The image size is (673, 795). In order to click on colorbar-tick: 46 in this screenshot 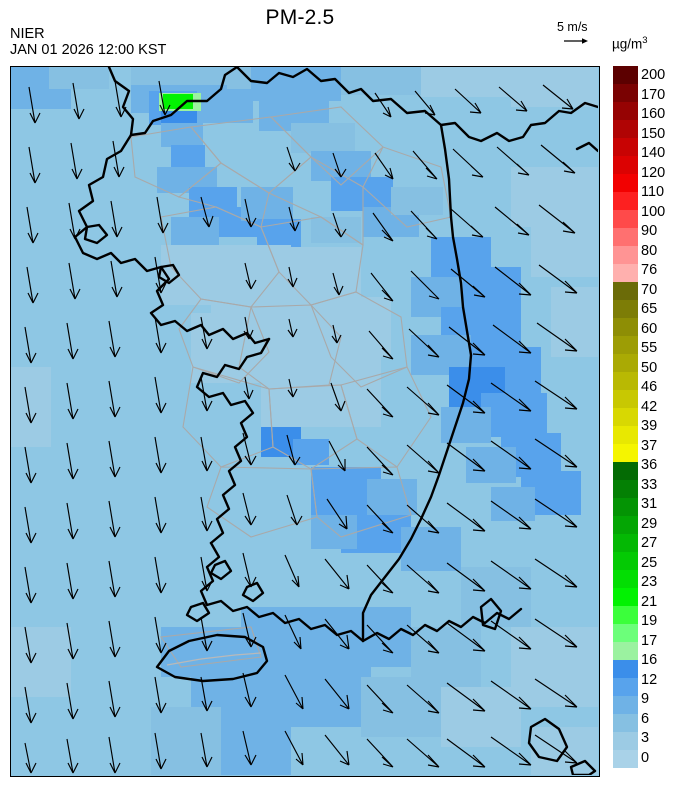, I will do `click(649, 387)`.